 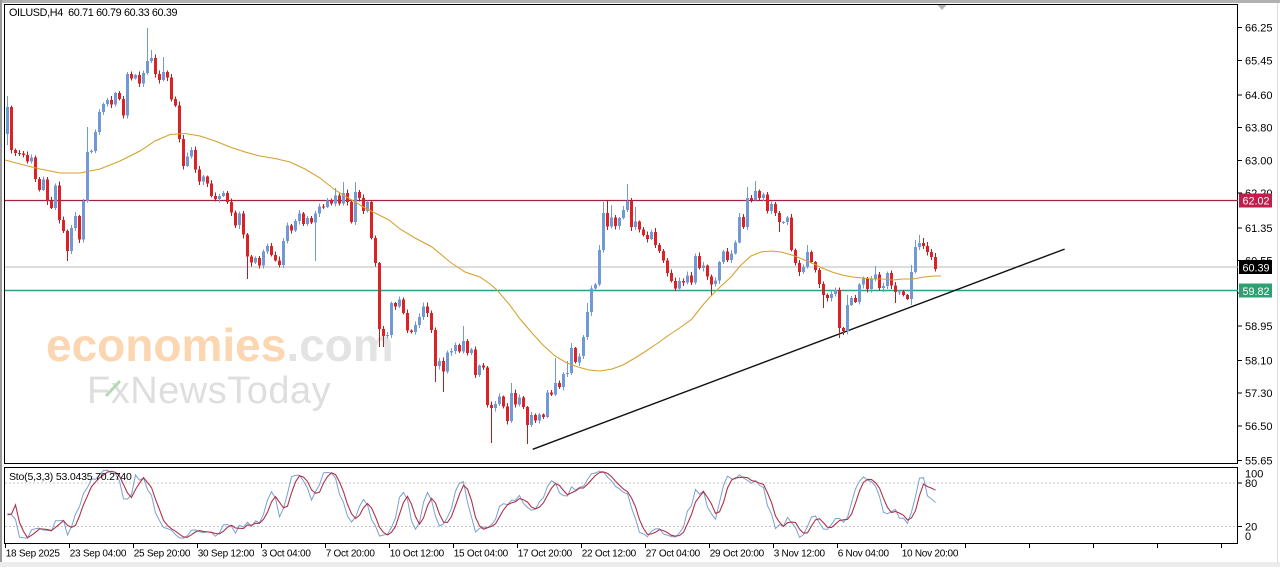 I want to click on svg-text: 60.39, so click(x=1256, y=268).